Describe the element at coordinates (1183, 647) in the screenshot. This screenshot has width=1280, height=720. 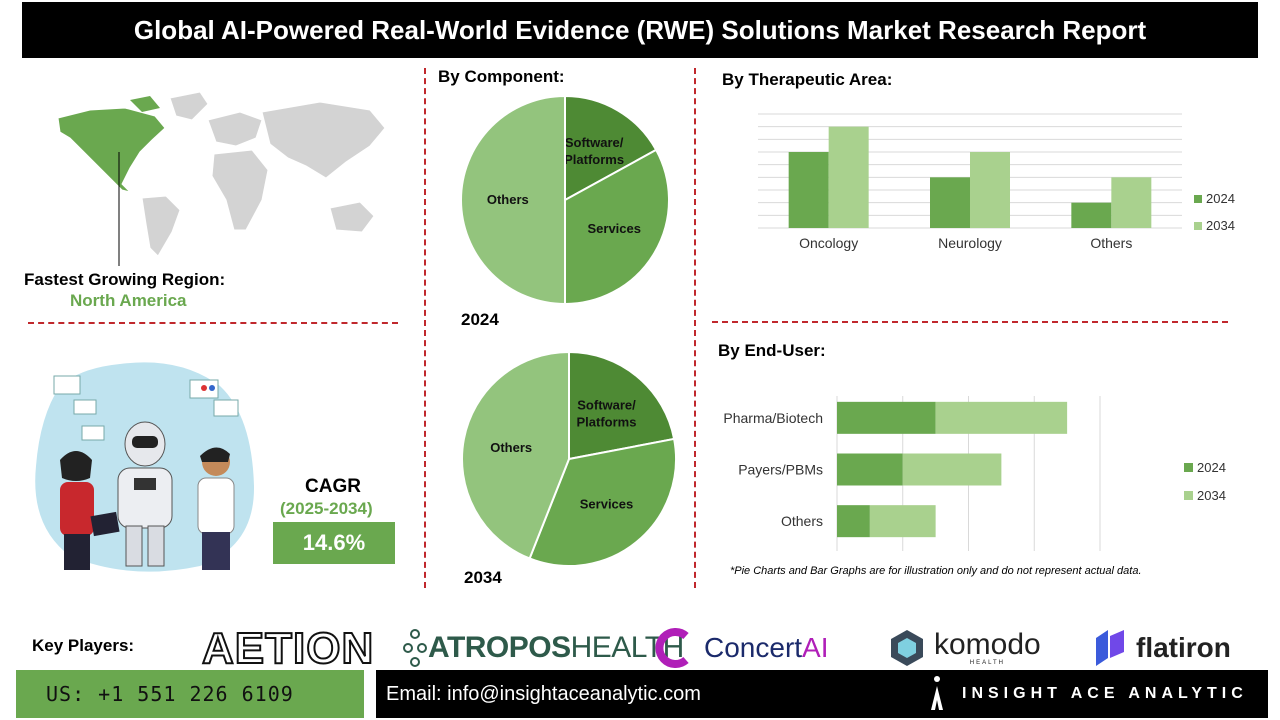
I see `flatiron-name: flatiron` at that location.